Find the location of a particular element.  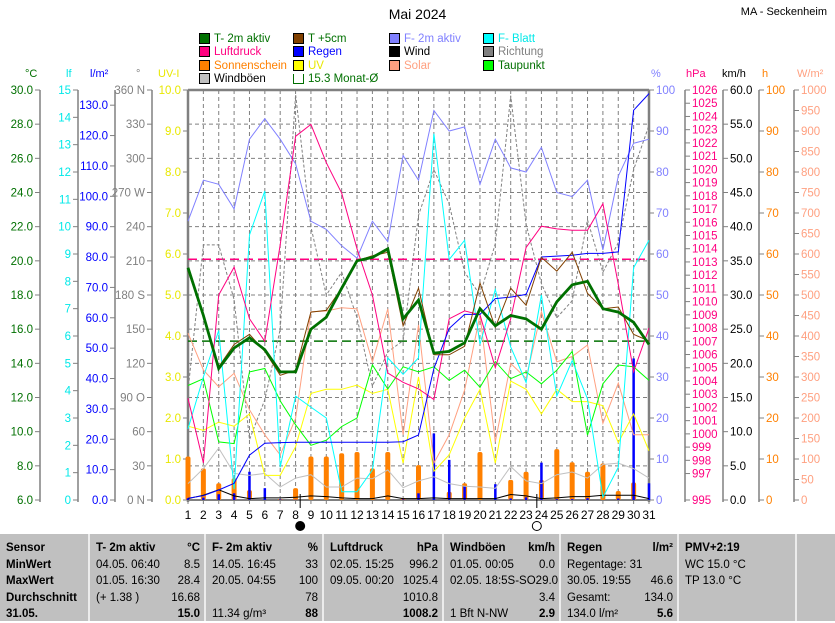

tick-label: 300 is located at coordinates (810, 378).